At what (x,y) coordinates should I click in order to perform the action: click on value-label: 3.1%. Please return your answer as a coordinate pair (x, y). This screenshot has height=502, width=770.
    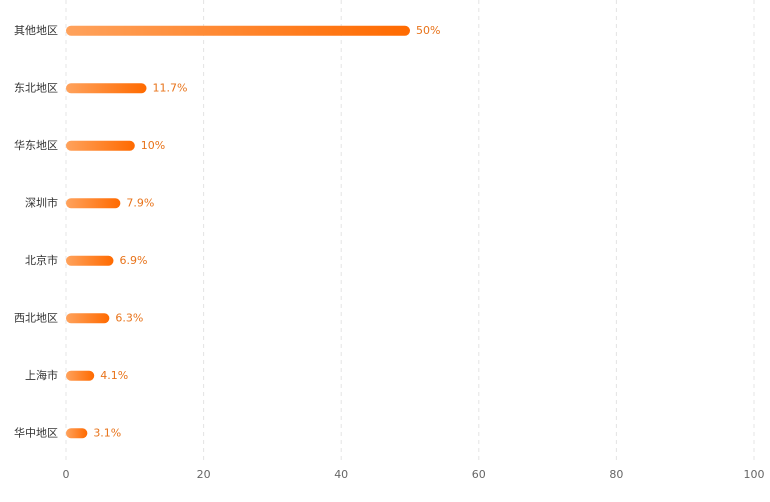
    Looking at the image, I should click on (107, 432).